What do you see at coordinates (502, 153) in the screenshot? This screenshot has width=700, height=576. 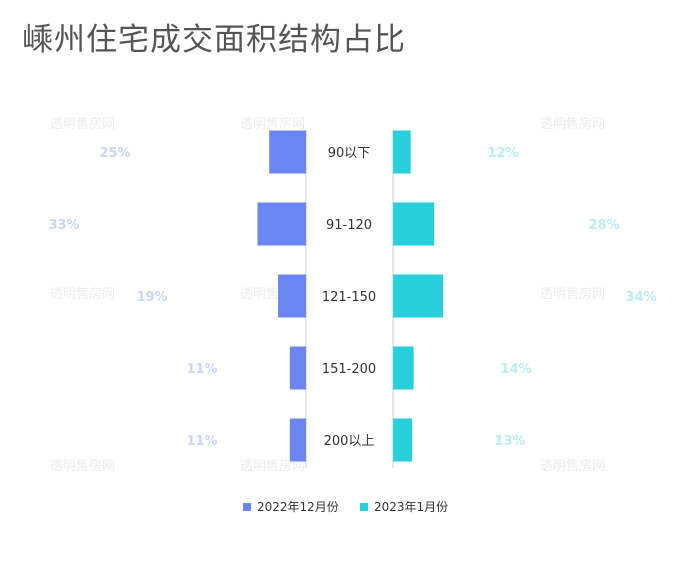 I see `data-label-2023-01: 12%` at bounding box center [502, 153].